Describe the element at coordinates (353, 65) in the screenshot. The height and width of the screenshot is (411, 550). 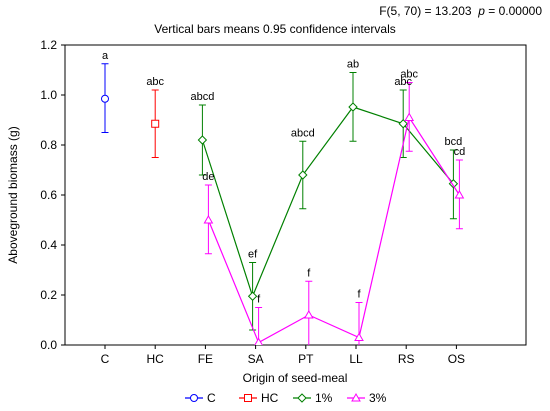
I see `significance-letter: ab` at that location.